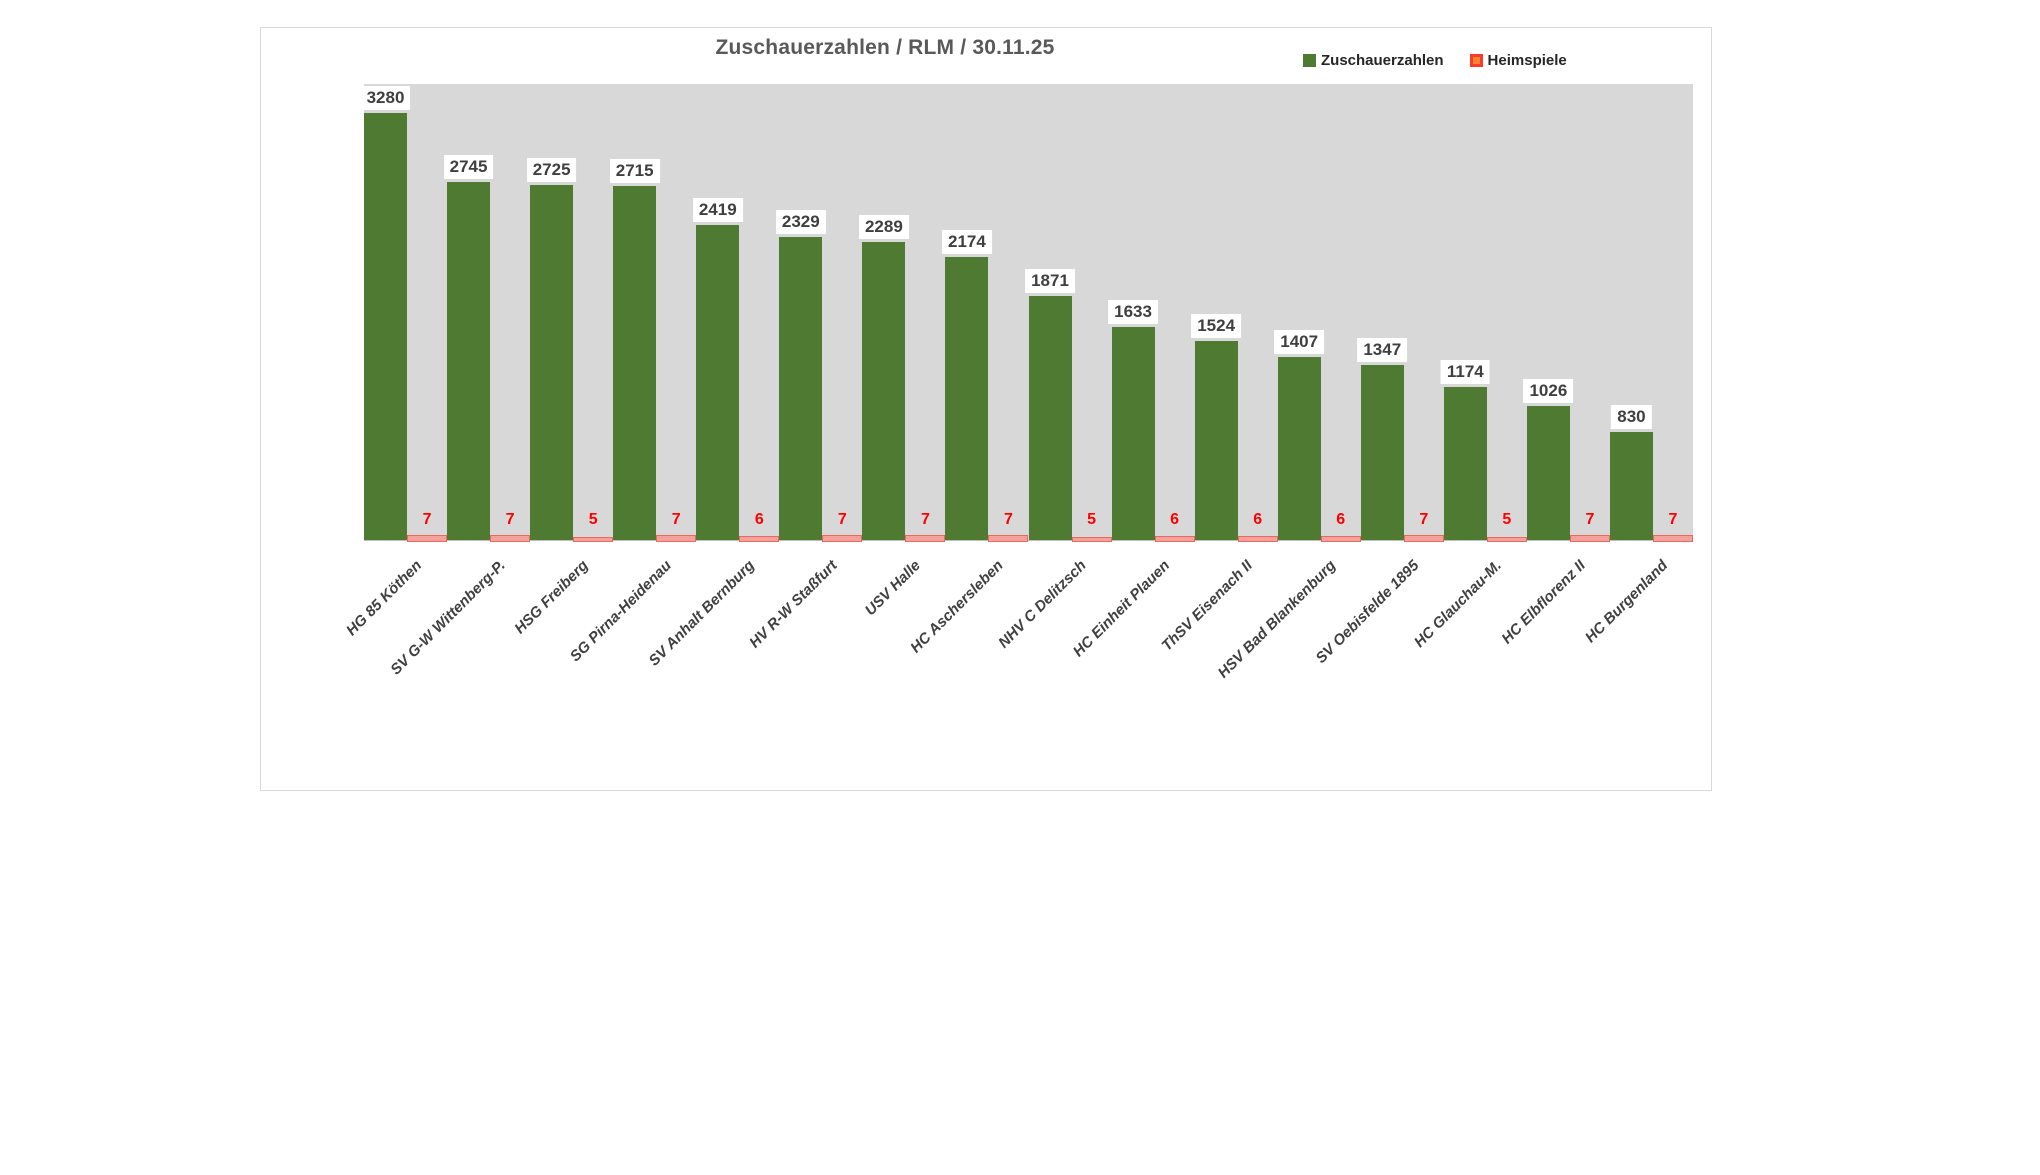  Describe the element at coordinates (1548, 391) in the screenshot. I see `value-label: 1026` at that location.